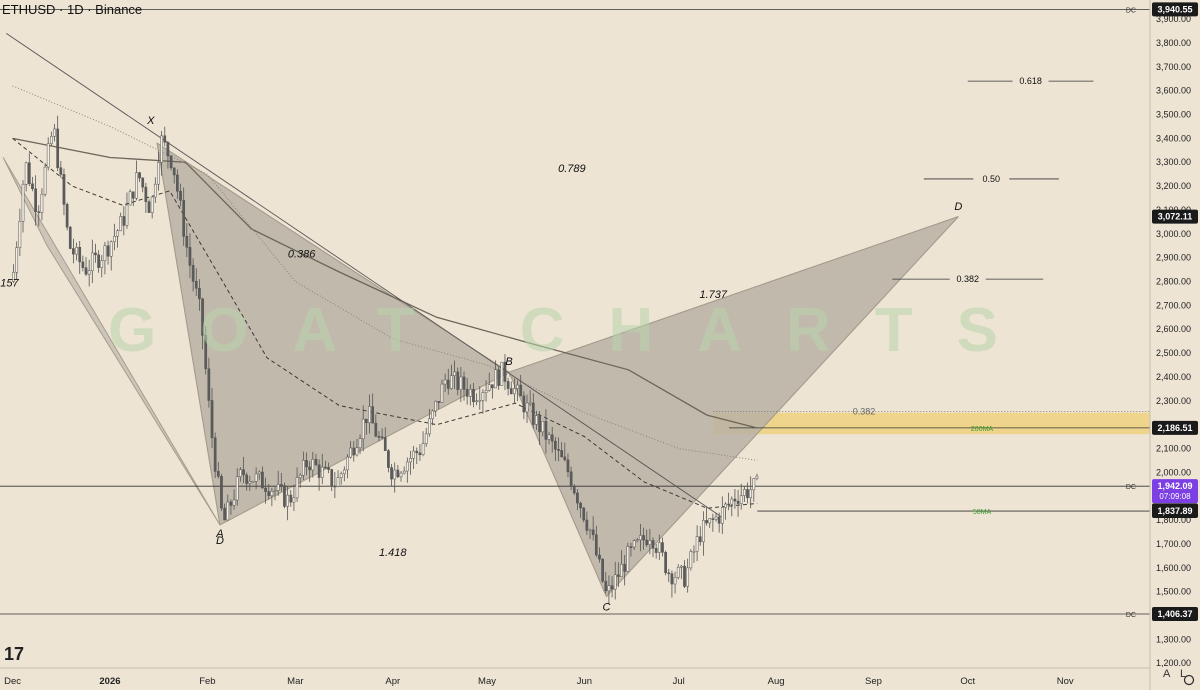  What do you see at coordinates (572, 169) in the screenshot?
I see `ratio-label-1: 0.789` at bounding box center [572, 169].